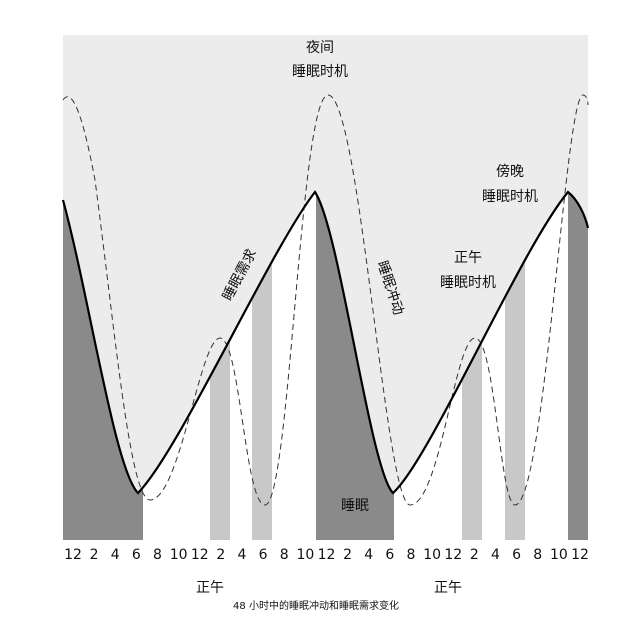 This screenshot has height=617, width=632. What do you see at coordinates (468, 258) in the screenshot?
I see `label: 正午` at bounding box center [468, 258].